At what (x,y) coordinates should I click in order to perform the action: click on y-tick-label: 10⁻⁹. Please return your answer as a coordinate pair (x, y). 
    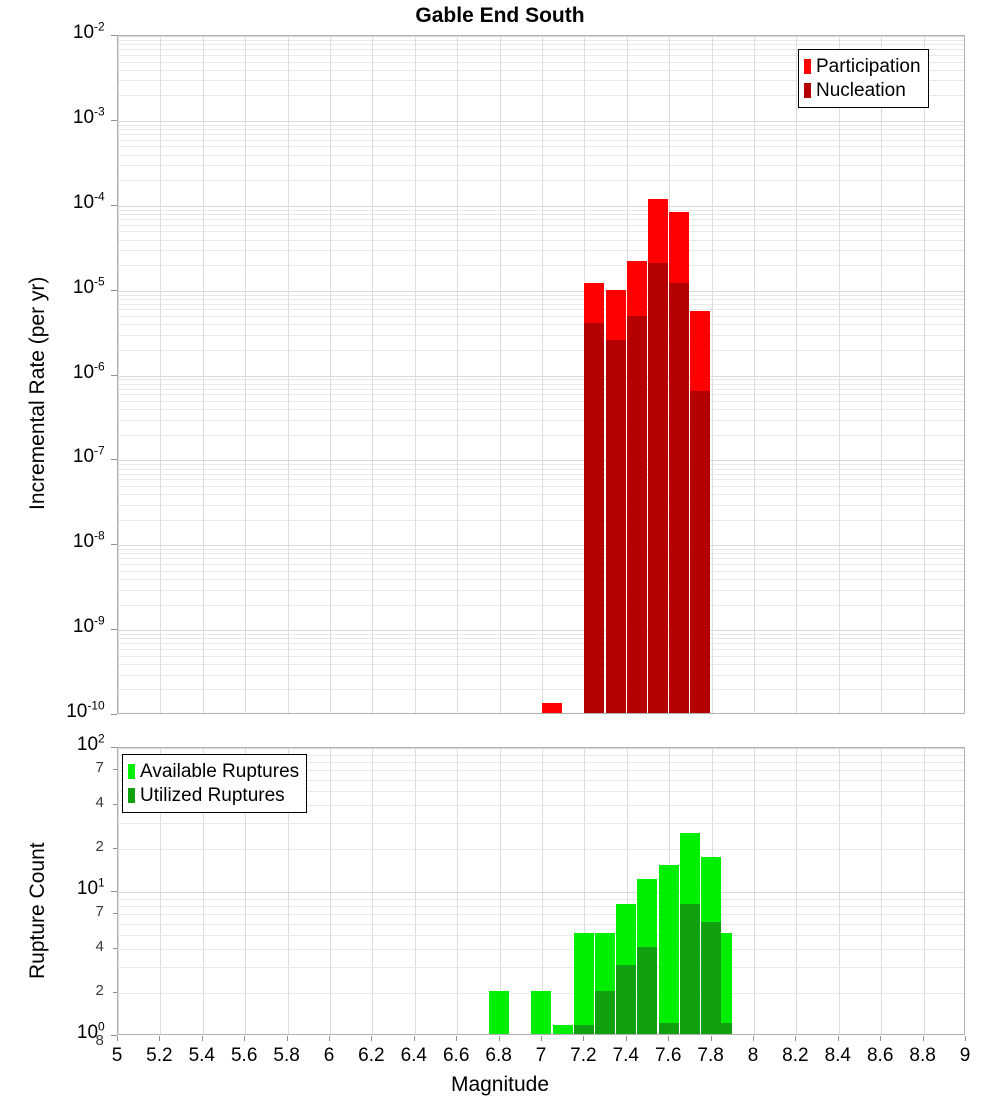
    Looking at the image, I should click on (88, 625).